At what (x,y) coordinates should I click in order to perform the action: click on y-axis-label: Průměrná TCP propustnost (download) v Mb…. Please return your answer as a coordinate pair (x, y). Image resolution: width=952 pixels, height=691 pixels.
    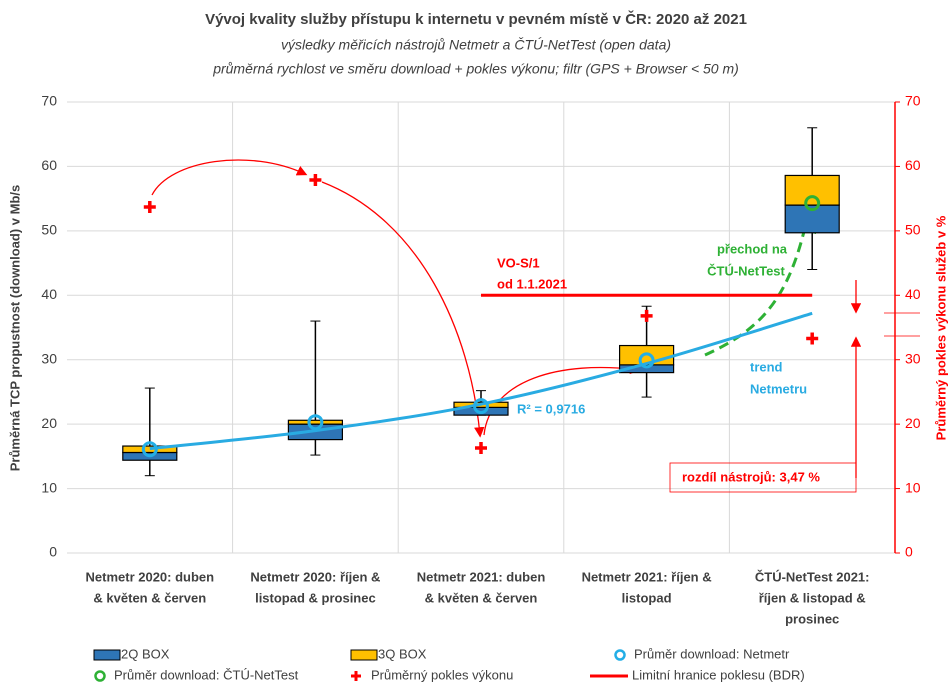
    Looking at the image, I should click on (14, 328).